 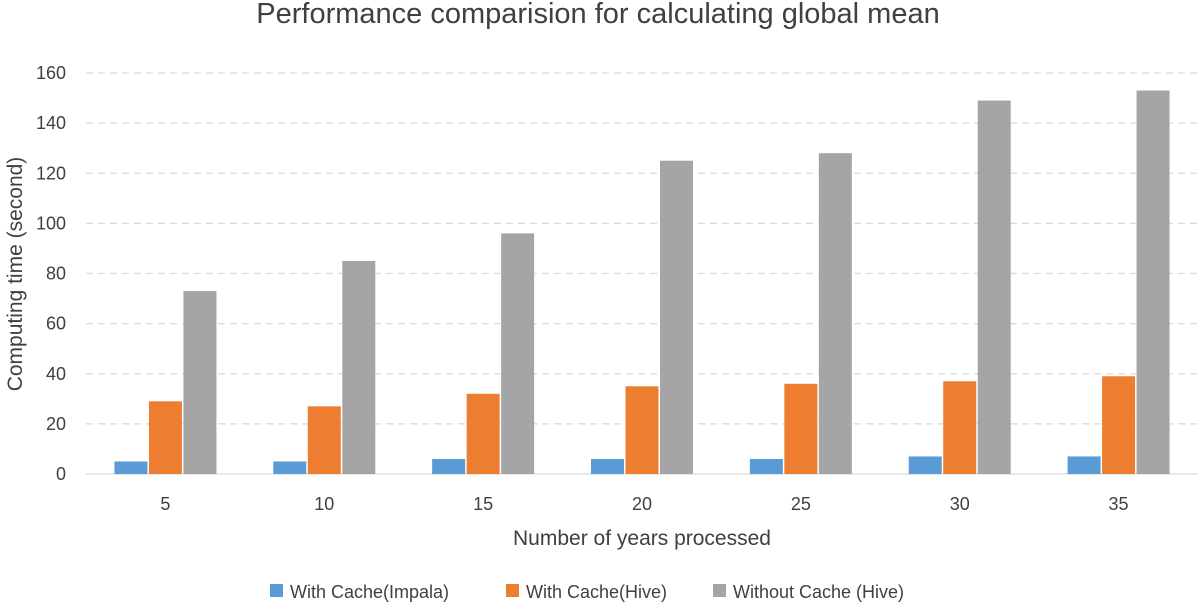 What do you see at coordinates (56, 324) in the screenshot?
I see `y-tick-label: 60` at bounding box center [56, 324].